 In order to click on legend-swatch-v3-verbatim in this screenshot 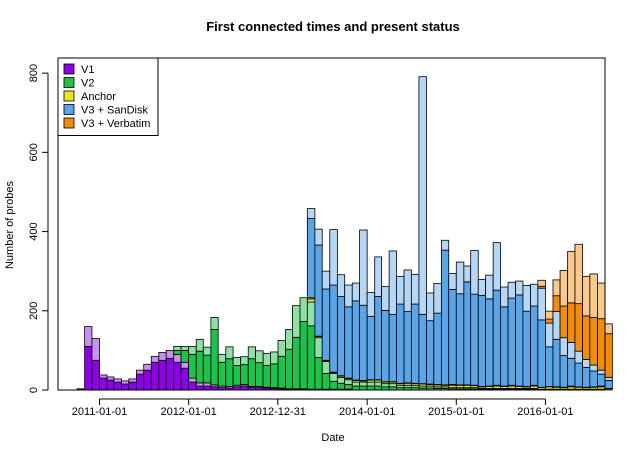, I will do `click(69, 123)`.